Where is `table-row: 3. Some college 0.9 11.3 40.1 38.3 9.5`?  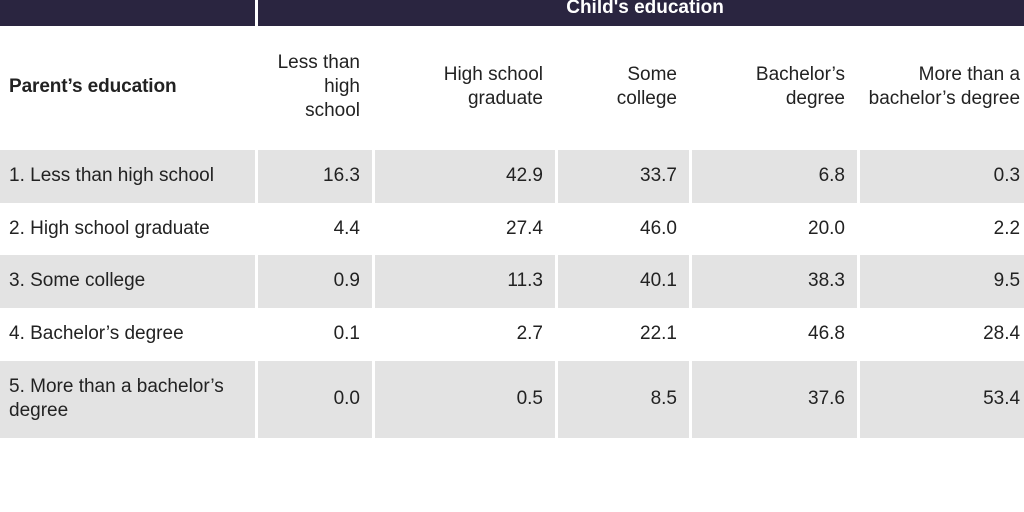 table-row: 3. Some college 0.9 11.3 40.1 38.3 9.5 is located at coordinates (512, 282).